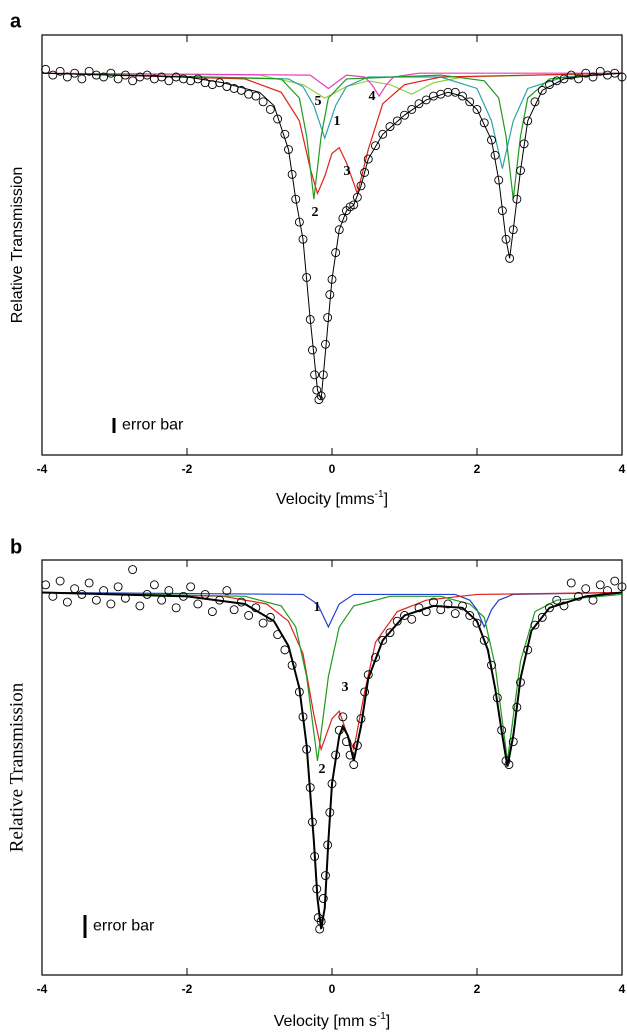 The width and height of the screenshot is (627, 1035). I want to click on x-axis-label: Velocity [mms-1], so click(332, 498).